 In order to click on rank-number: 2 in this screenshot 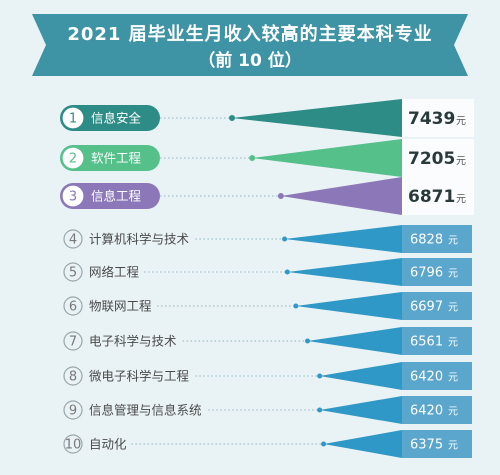, I will do `click(73, 159)`.